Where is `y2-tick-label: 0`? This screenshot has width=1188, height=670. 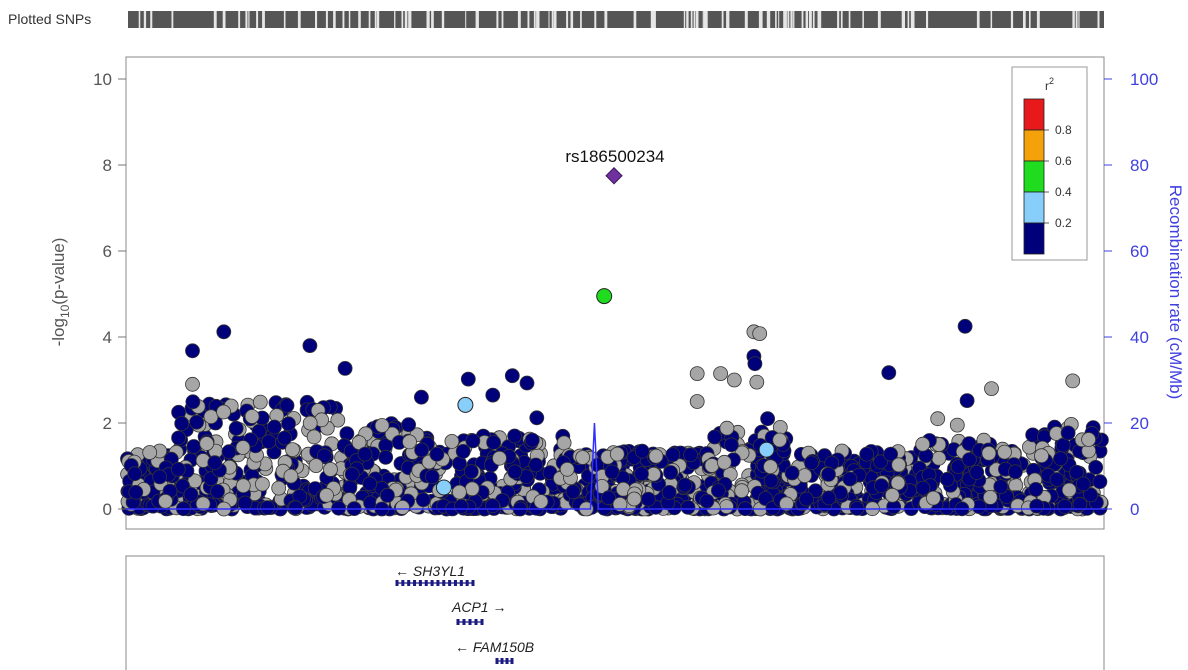 y2-tick-label: 0 is located at coordinates (1134, 509).